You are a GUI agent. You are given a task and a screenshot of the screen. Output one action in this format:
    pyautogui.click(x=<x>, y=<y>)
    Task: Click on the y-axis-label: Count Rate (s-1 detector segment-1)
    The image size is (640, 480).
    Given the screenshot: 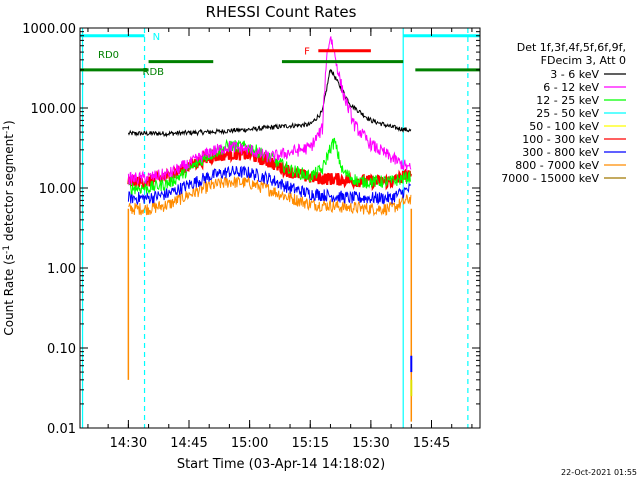 What is the action you would take?
    pyautogui.click(x=9, y=227)
    